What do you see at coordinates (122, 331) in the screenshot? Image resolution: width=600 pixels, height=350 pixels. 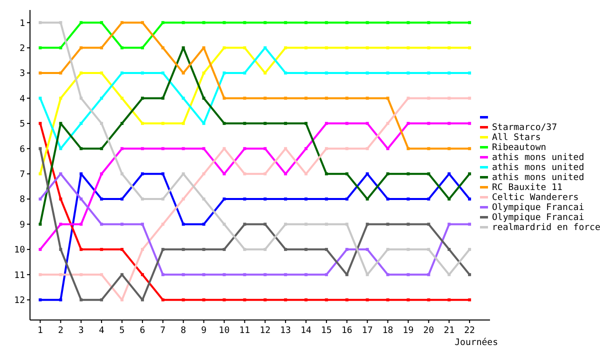 I see `x-tick-label: 5` at bounding box center [122, 331].